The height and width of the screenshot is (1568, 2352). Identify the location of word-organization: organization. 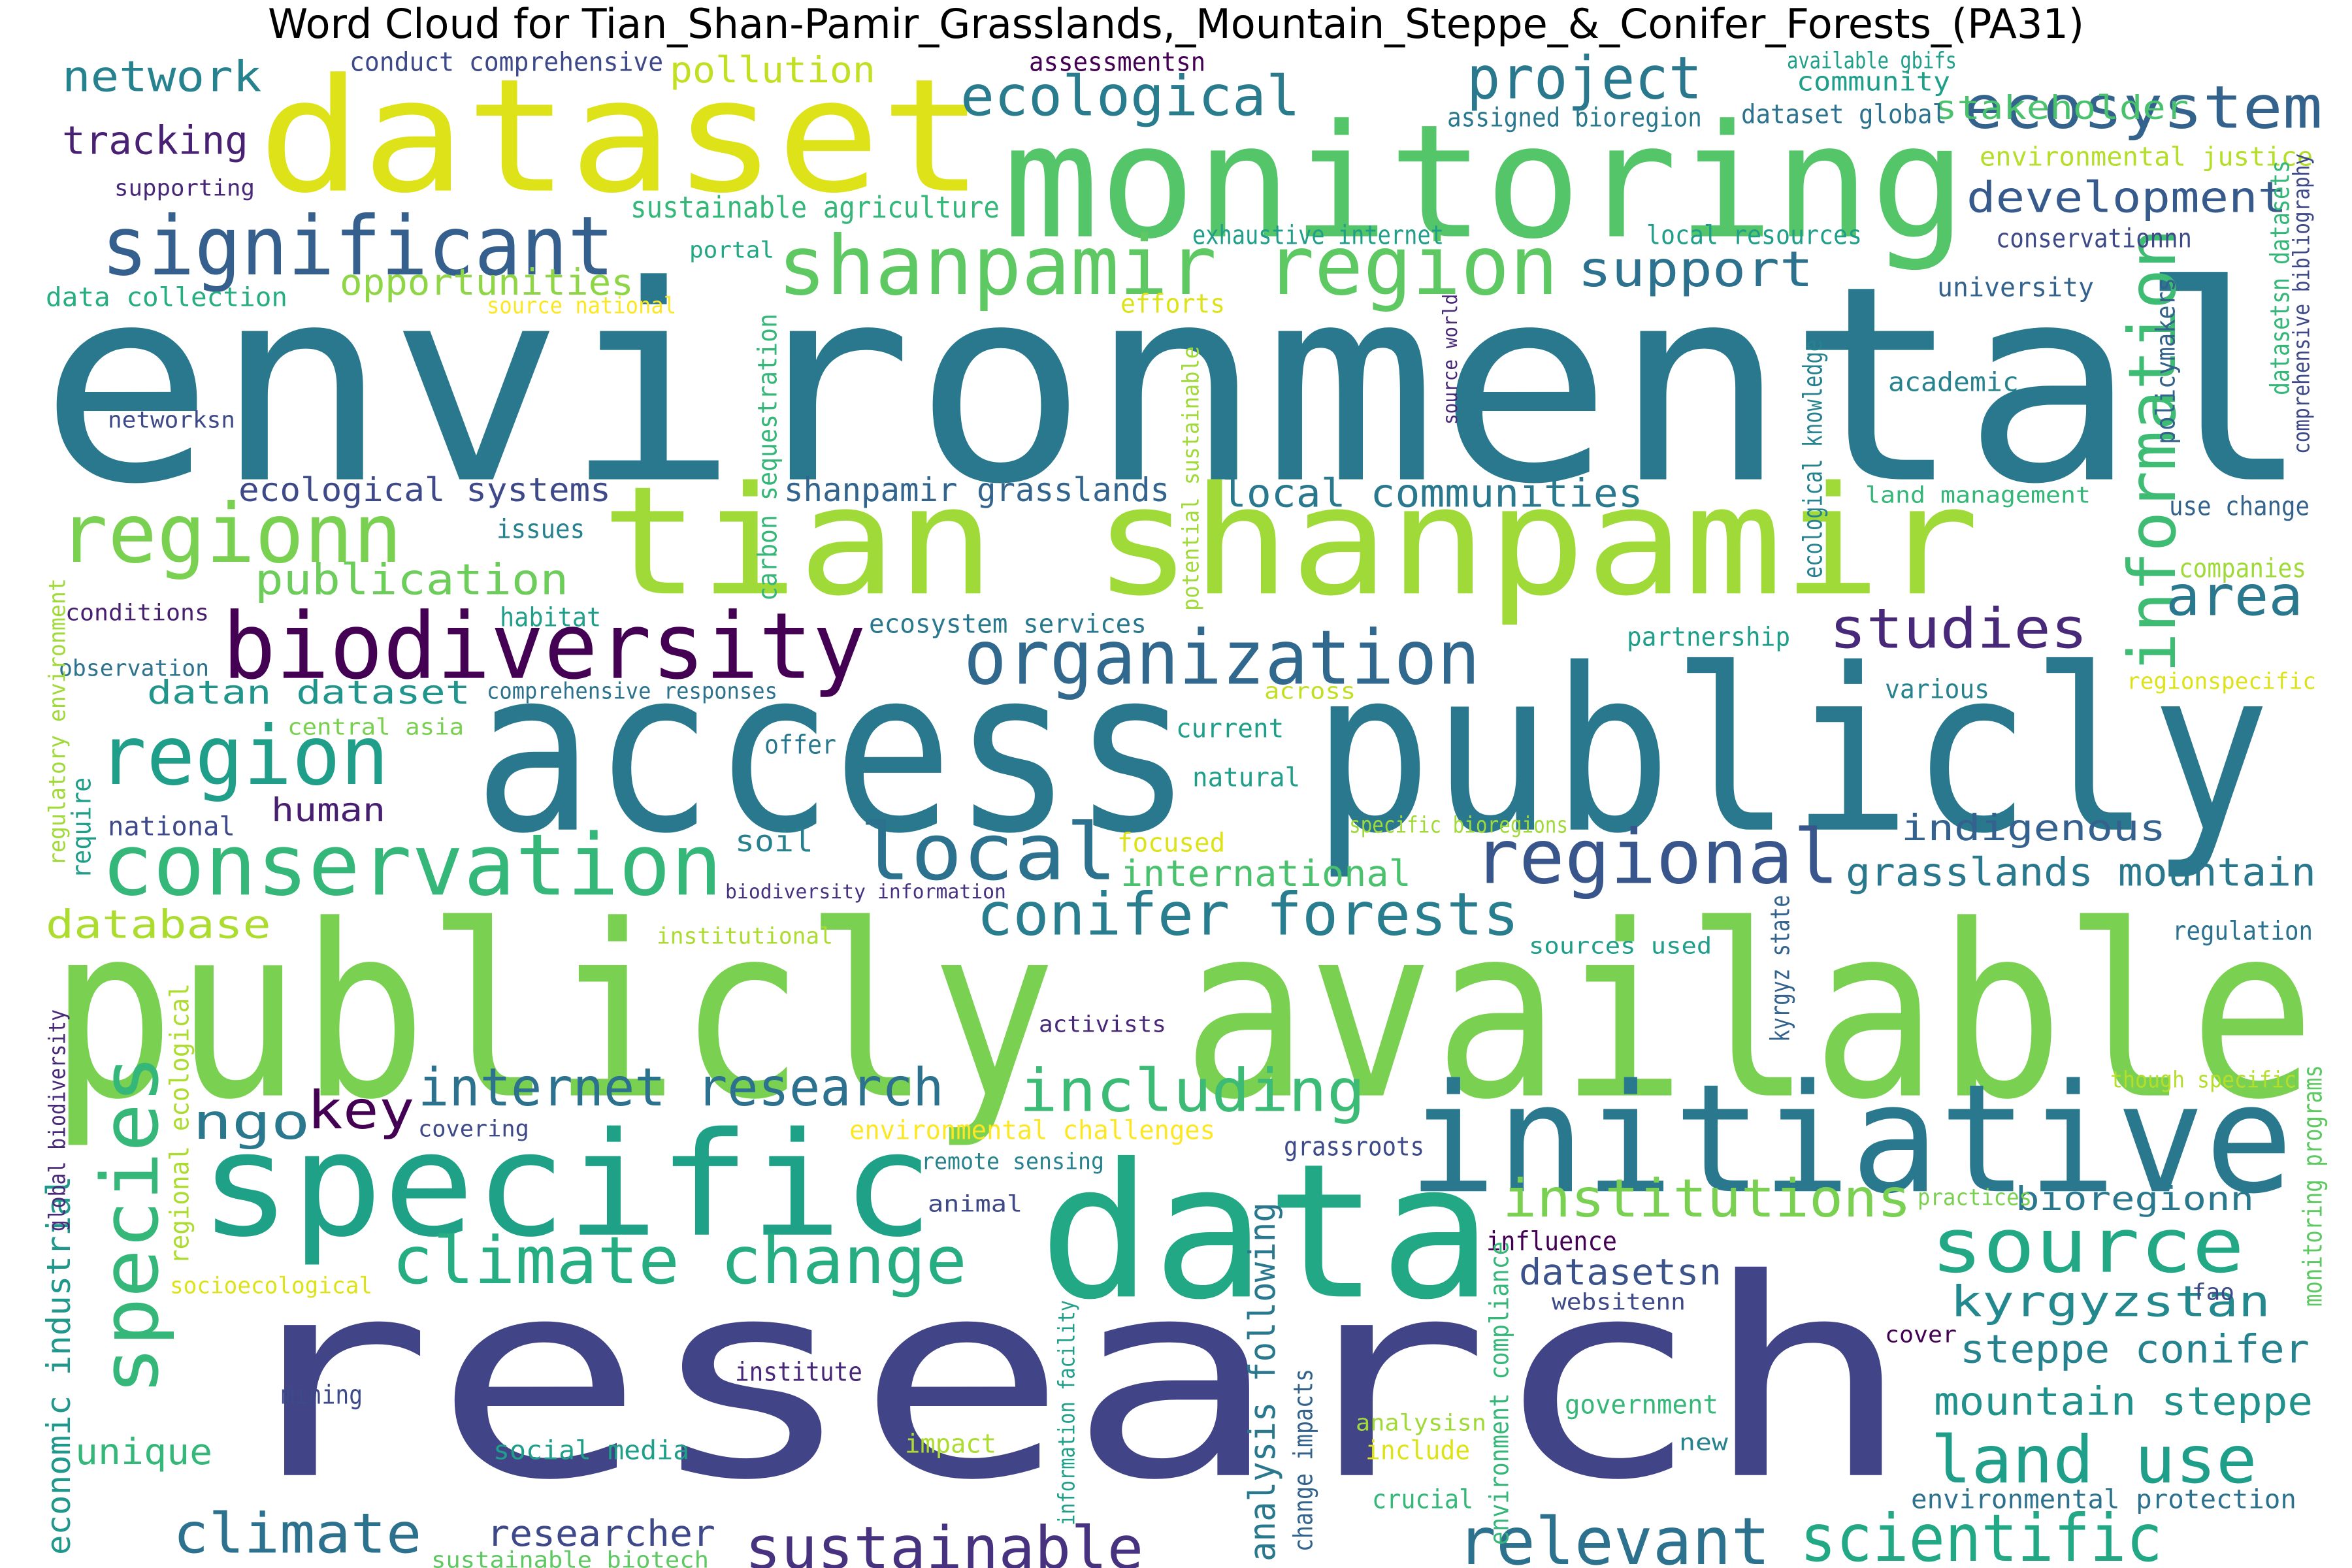
(1222, 657).